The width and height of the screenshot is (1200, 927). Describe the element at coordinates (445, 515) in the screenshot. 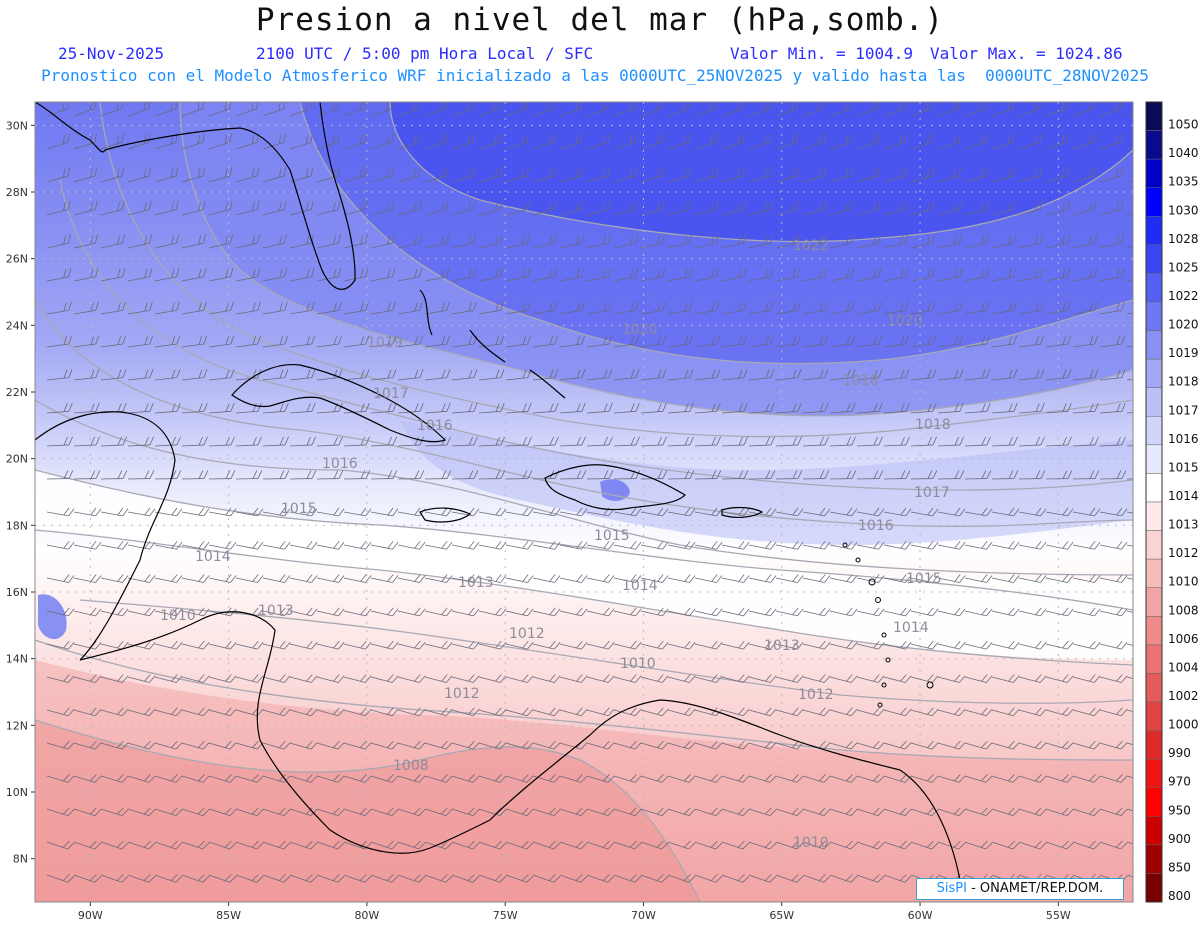

I see `jamaica` at that location.